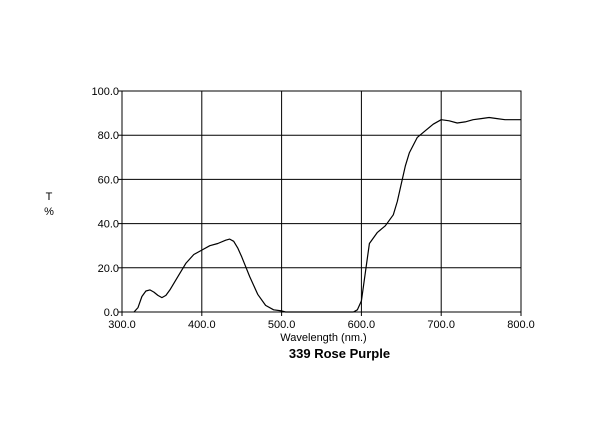 This screenshot has width=595, height=422. I want to click on y-tick-label: 60.0, so click(108, 180).